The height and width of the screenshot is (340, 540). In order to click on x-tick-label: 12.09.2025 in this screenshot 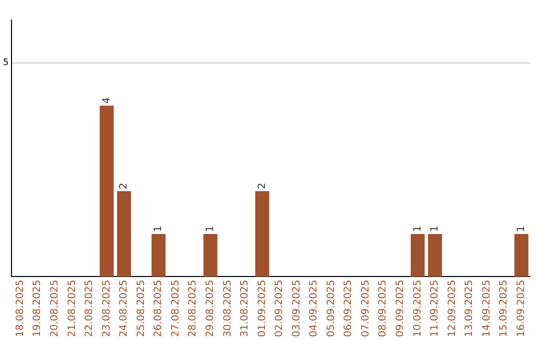, I will do `click(452, 309)`.